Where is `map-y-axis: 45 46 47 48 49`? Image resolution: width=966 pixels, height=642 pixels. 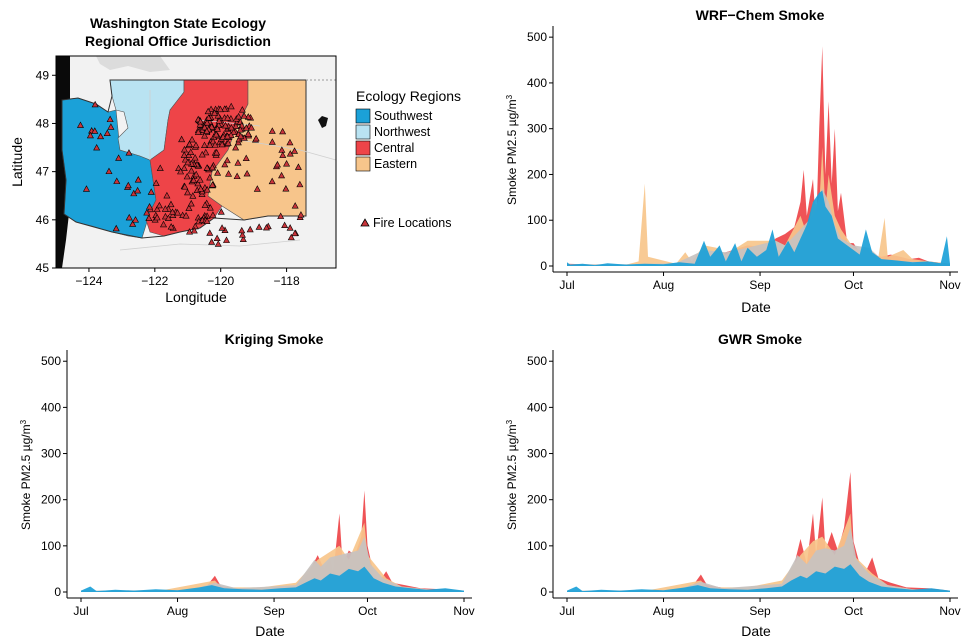 map-y-axis: 45 46 47 48 49 is located at coordinates (46, 171).